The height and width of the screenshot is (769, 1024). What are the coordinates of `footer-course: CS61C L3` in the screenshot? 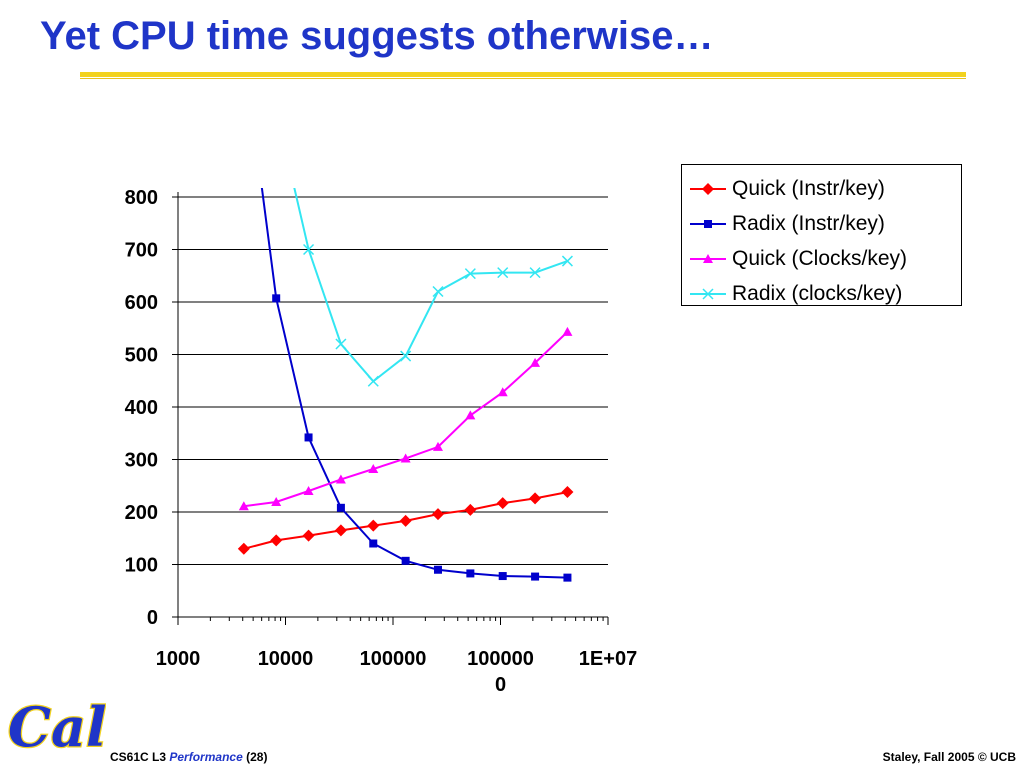 It's located at (138, 757).